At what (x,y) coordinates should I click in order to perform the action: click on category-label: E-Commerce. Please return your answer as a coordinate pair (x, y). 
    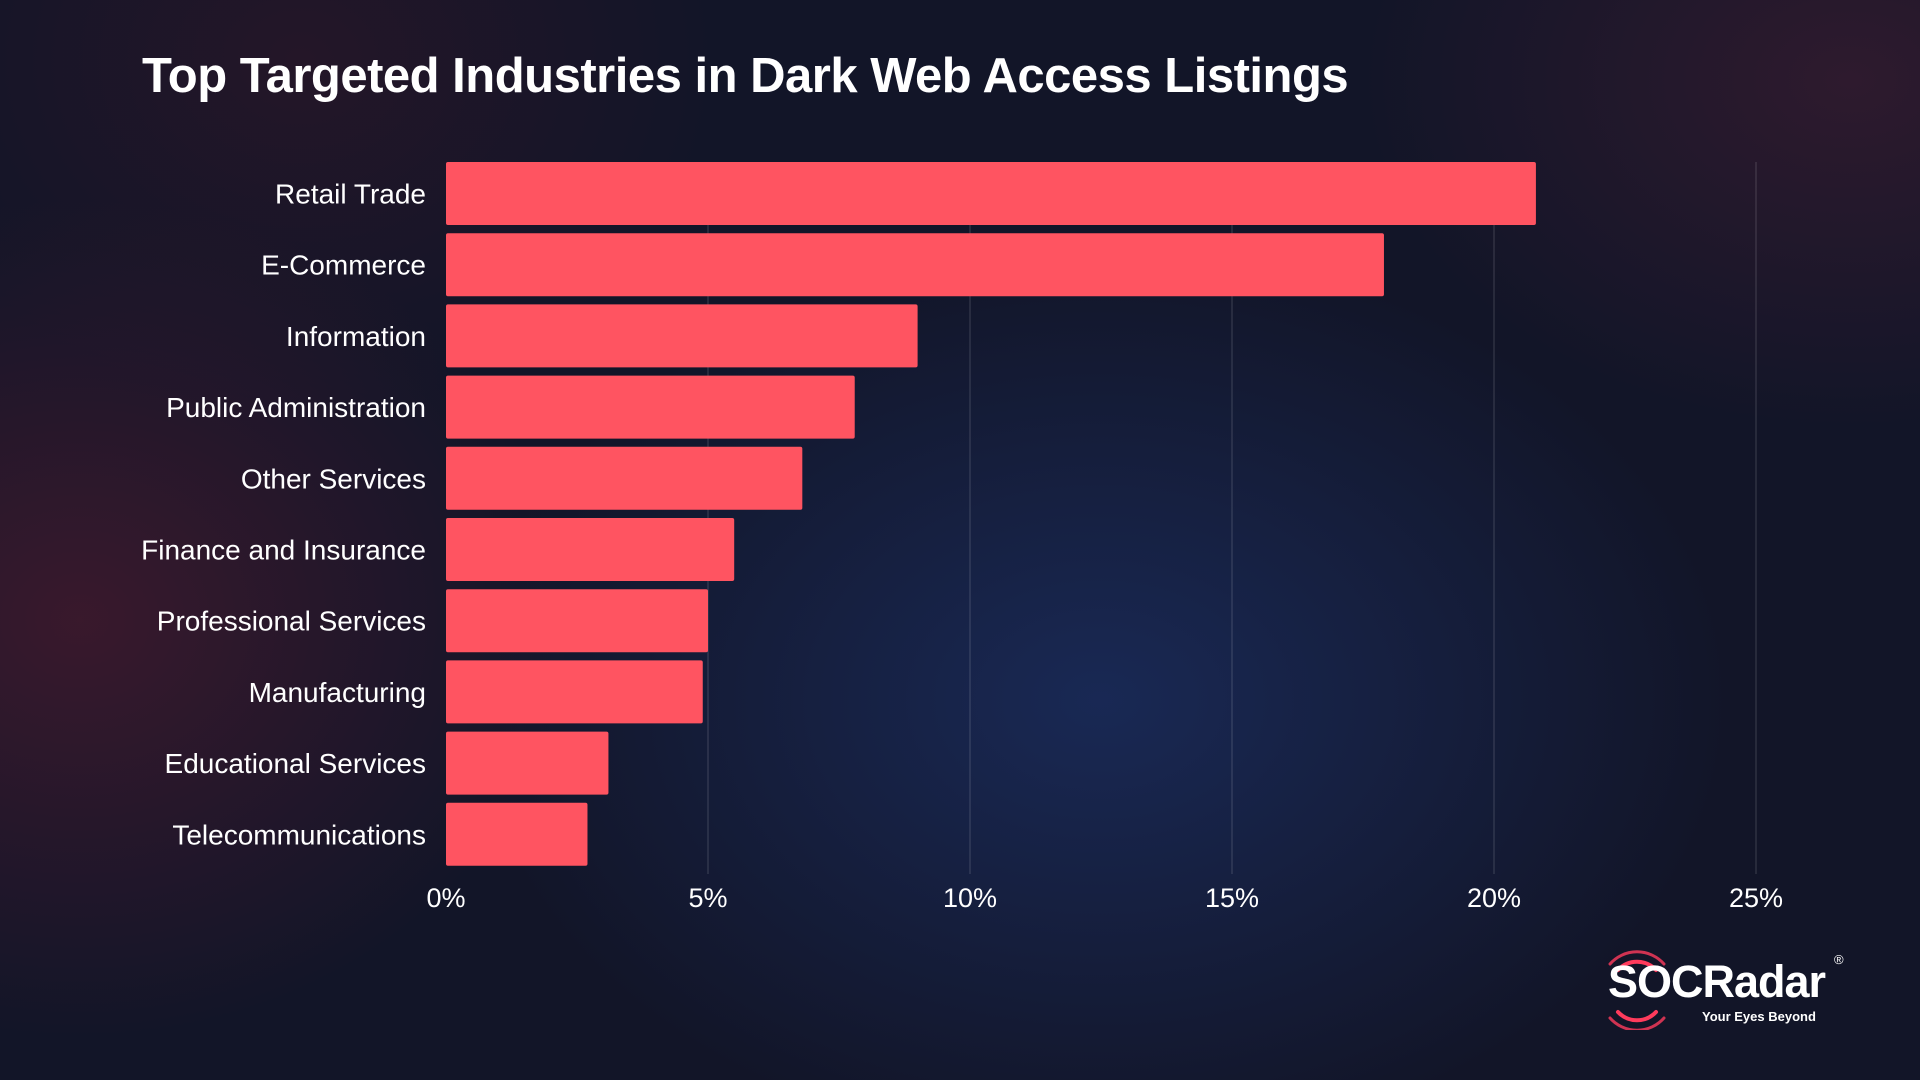
    Looking at the image, I should click on (343, 265).